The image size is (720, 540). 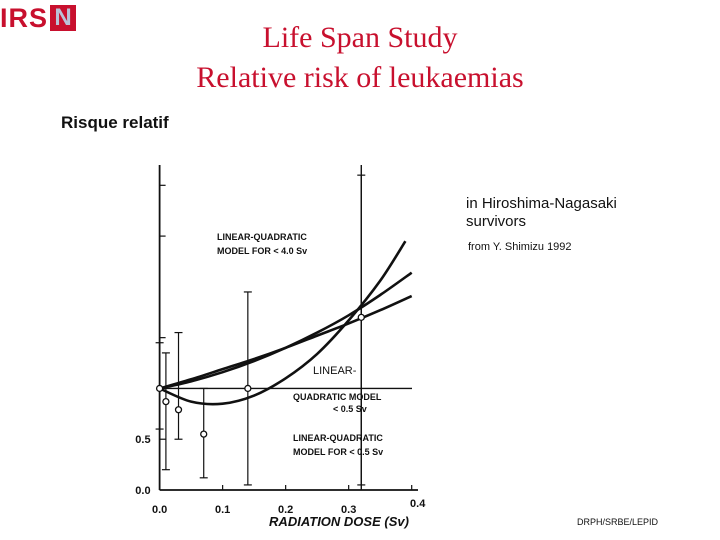 What do you see at coordinates (115, 122) in the screenshot?
I see `y-axis-title: Risque relatif` at bounding box center [115, 122].